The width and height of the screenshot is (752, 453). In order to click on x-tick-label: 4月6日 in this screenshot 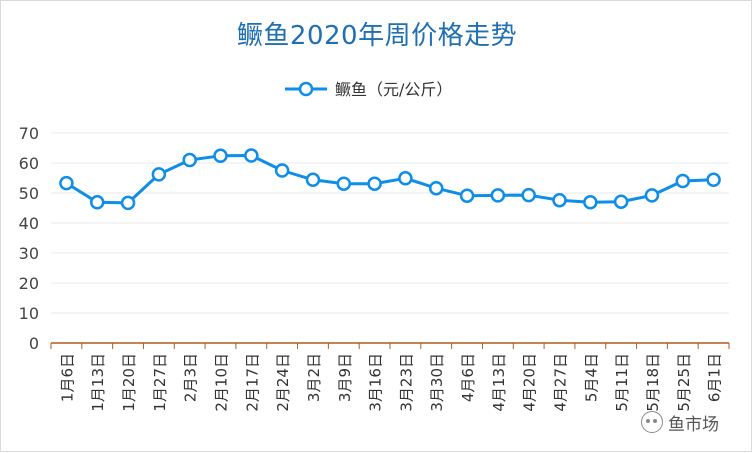, I will do `click(468, 377)`.